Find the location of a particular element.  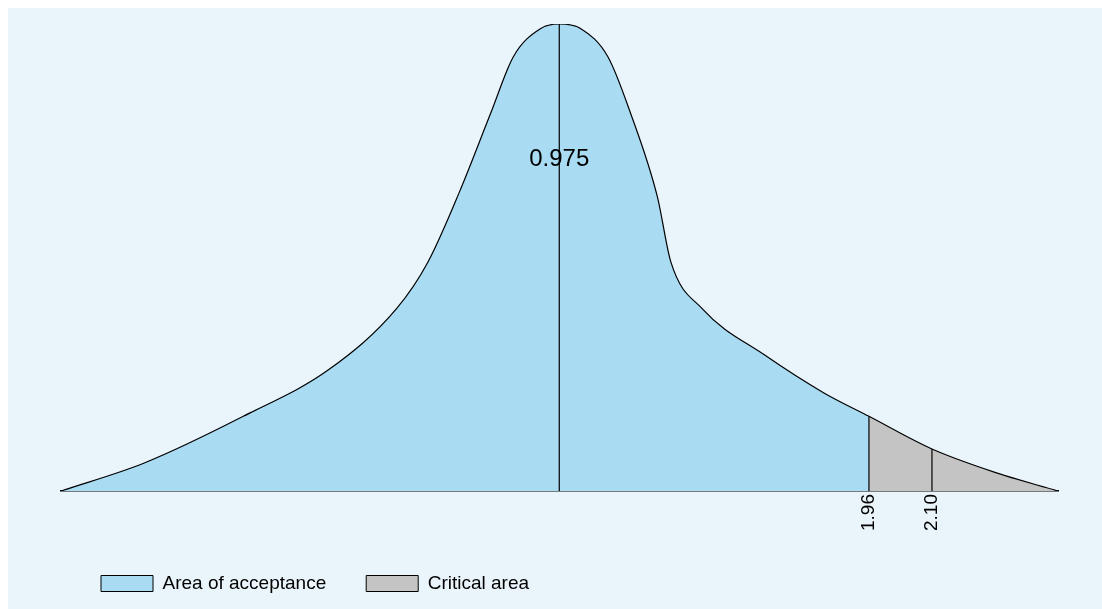

x-tick-label: 2.10 is located at coordinates (931, 512).